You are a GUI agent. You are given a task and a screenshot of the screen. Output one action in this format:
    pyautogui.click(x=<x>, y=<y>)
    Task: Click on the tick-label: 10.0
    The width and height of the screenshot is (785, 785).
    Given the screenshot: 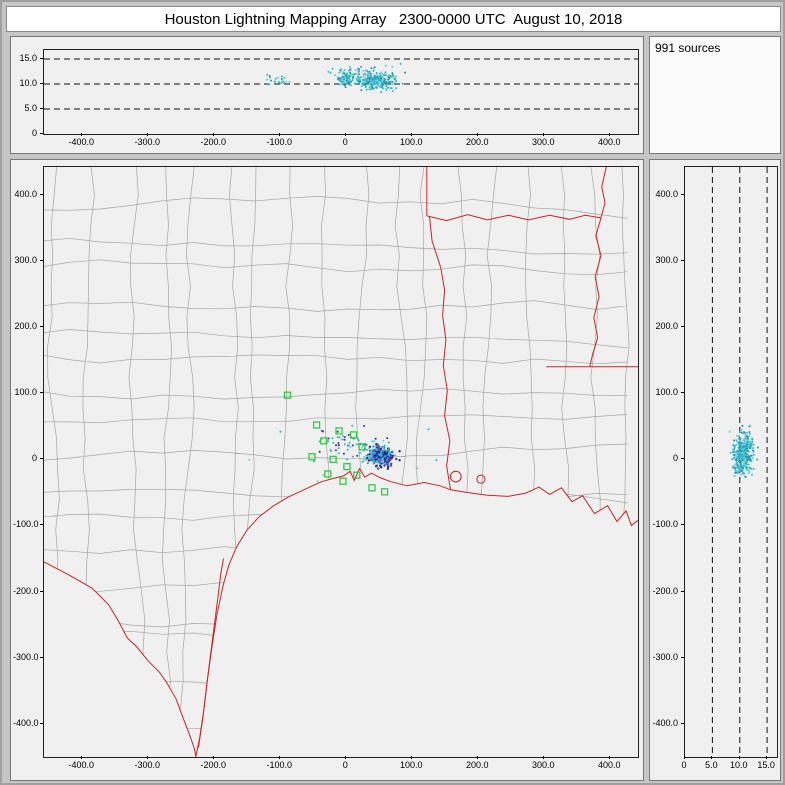 What is the action you would take?
    pyautogui.click(x=738, y=765)
    